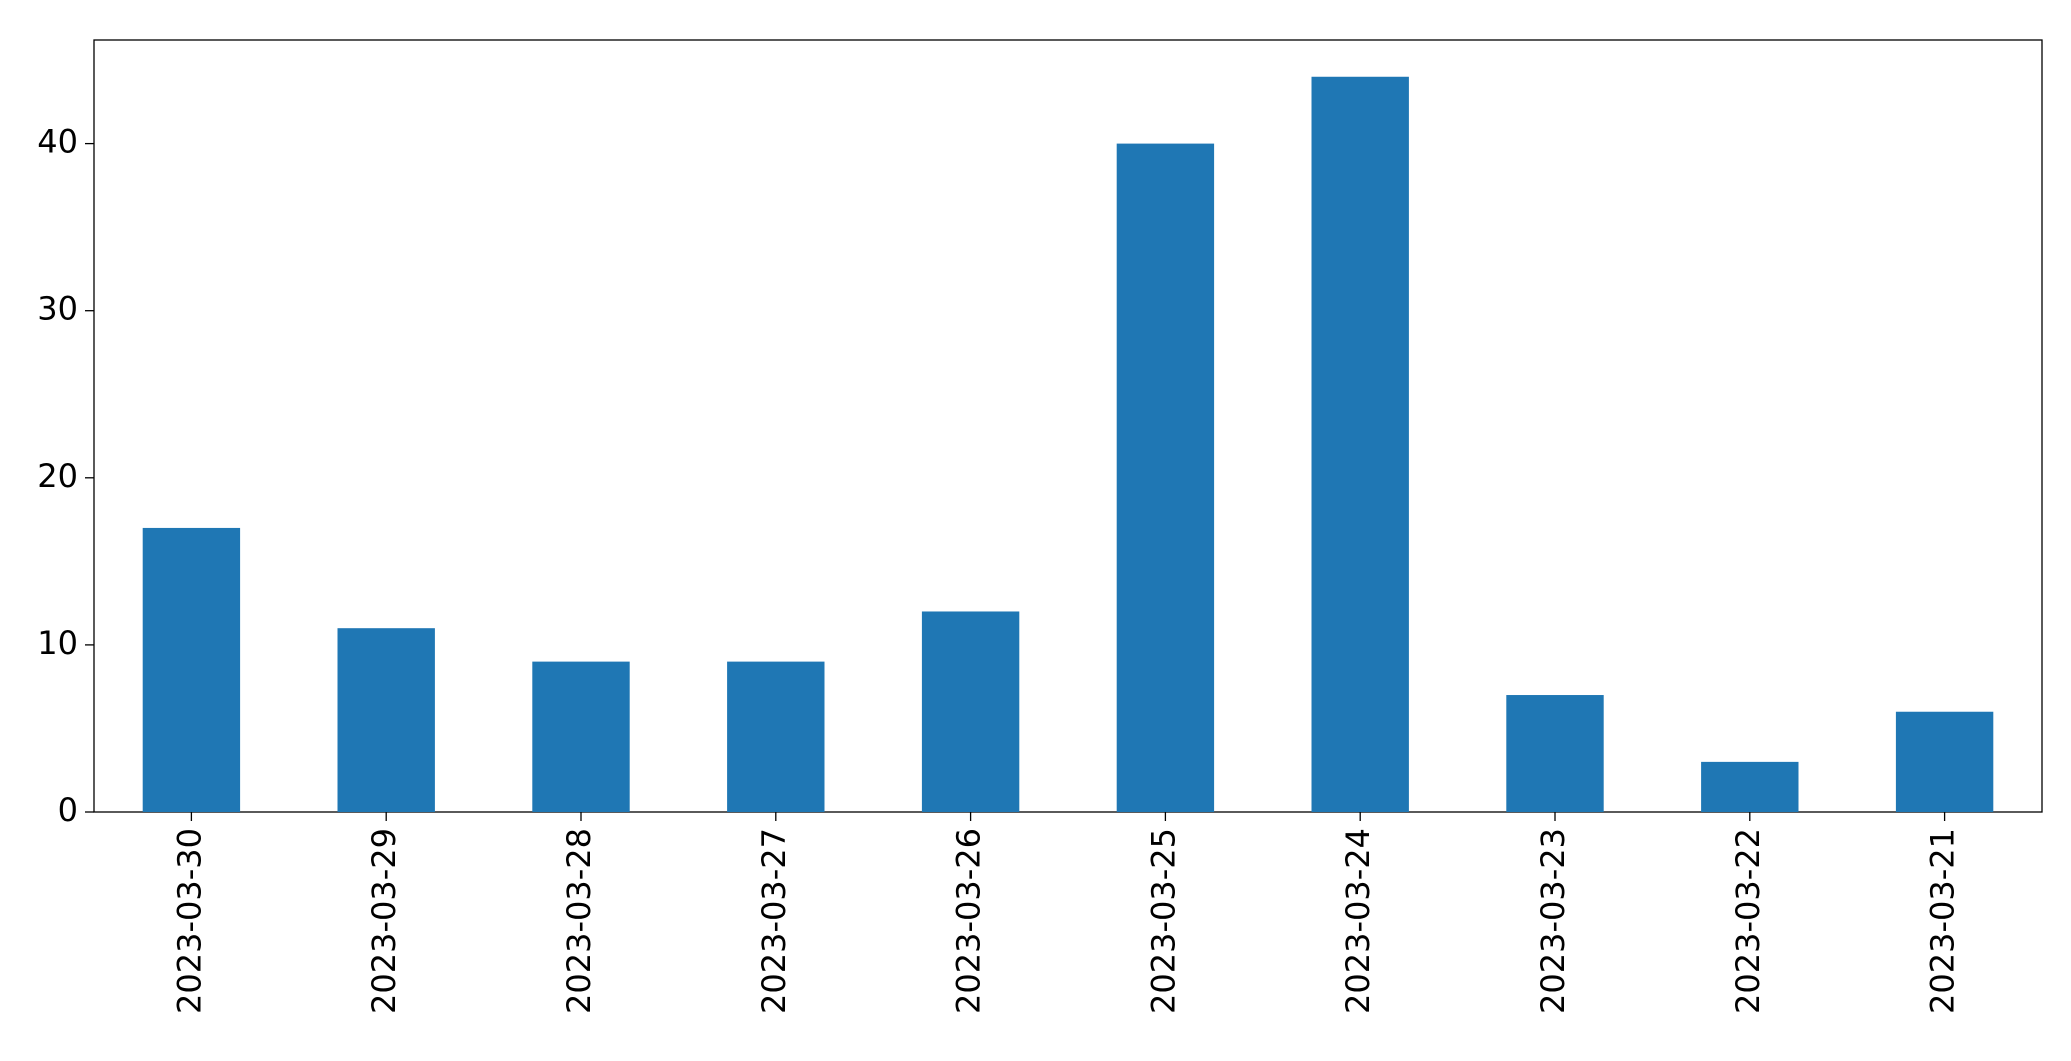  I want to click on y-tick-label: 20, so click(57, 476).